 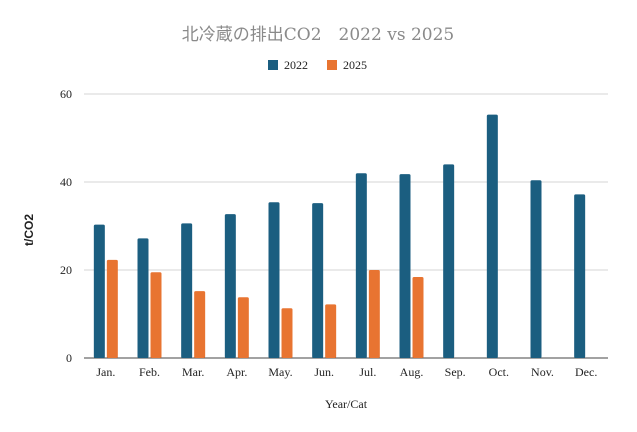 I want to click on x-tick-label: Sep., so click(x=455, y=372).